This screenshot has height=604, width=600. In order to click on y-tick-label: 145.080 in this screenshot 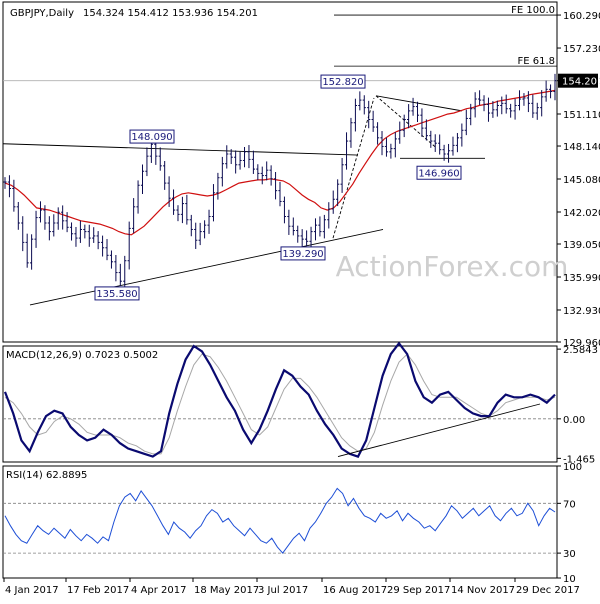, I will do `click(581, 180)`.